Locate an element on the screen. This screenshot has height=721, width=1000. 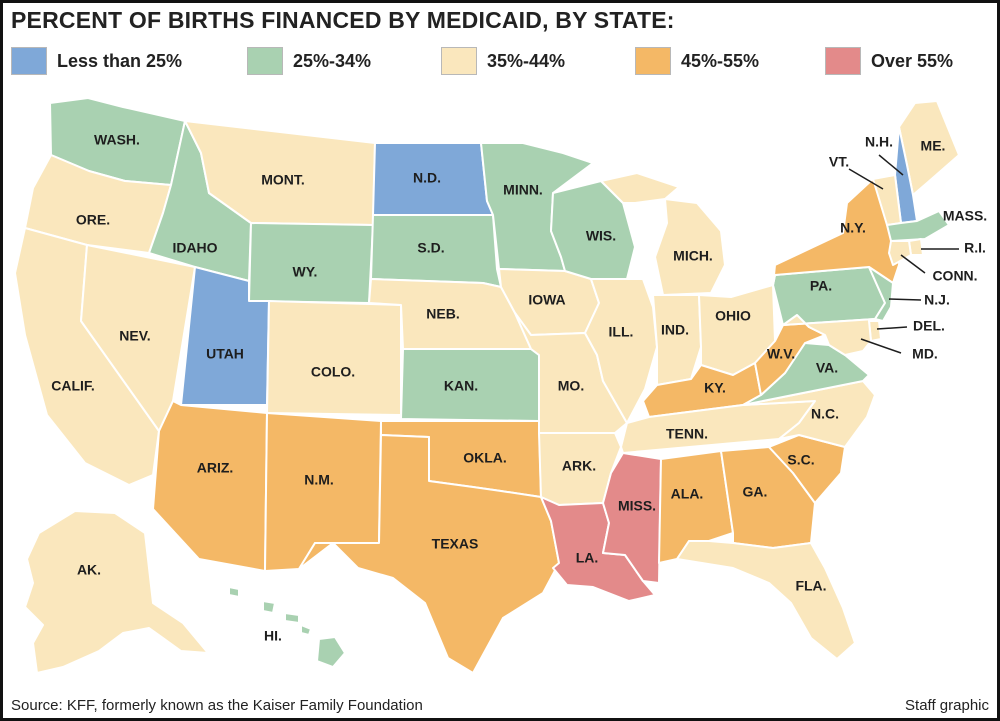
state-shape-texas is located at coordinates (429, 554).